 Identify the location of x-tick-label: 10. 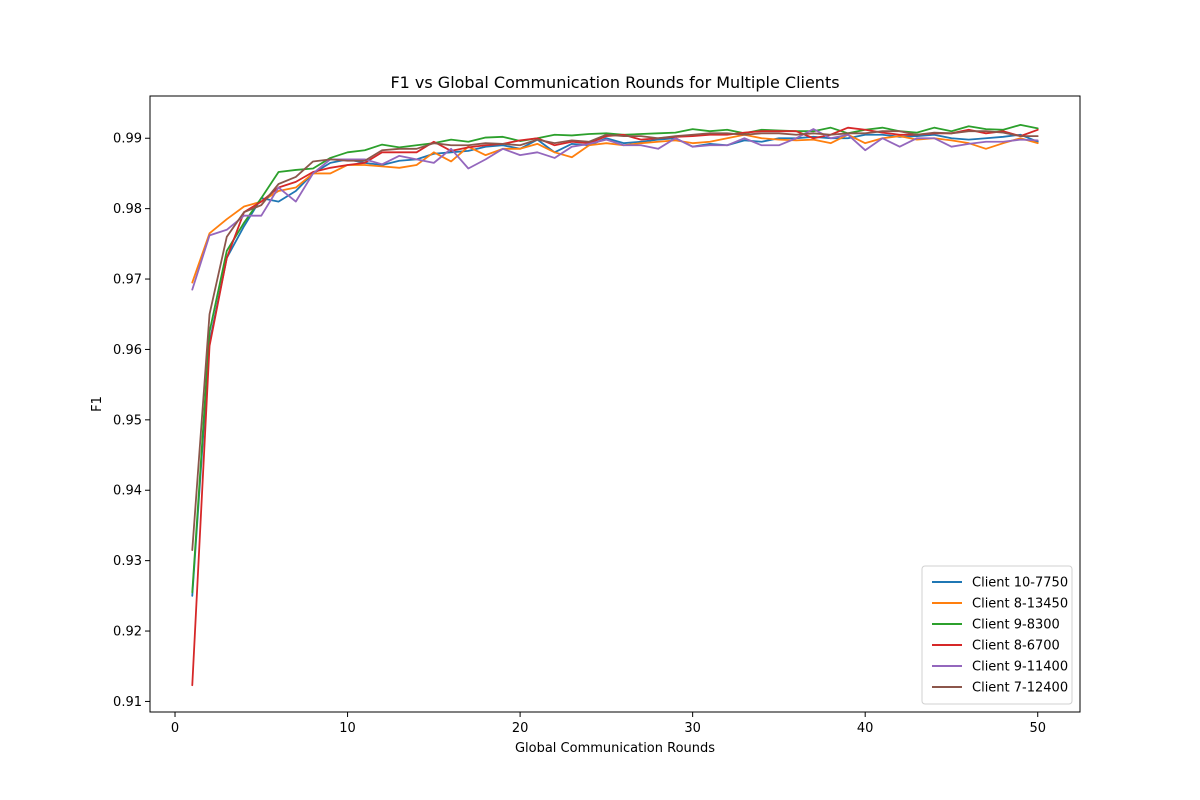
(347, 728).